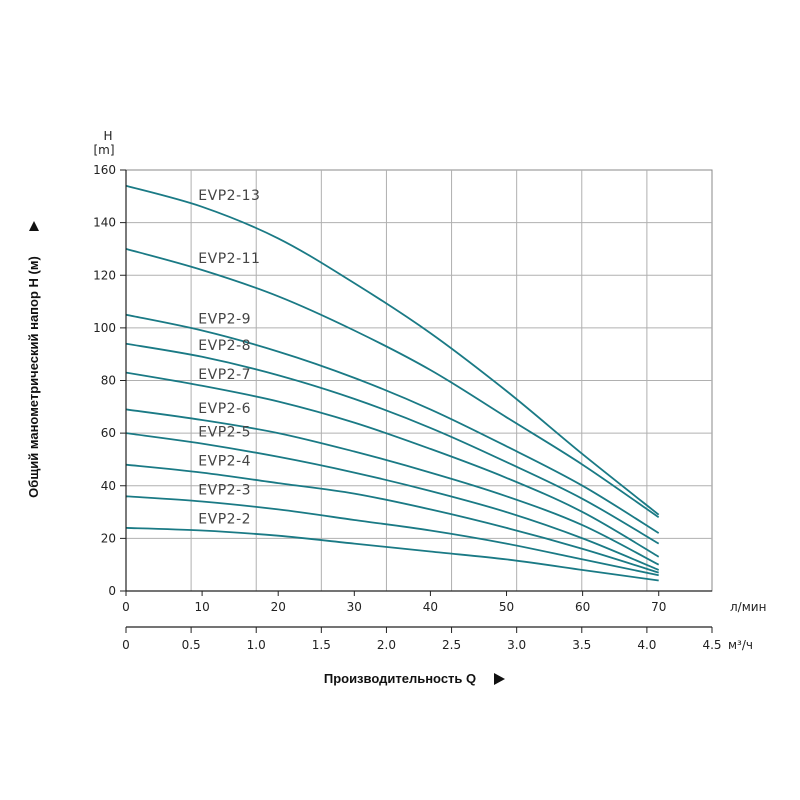 This screenshot has height=800, width=800. I want to click on curve-label-evp2-9: EVP2-9, so click(224, 320).